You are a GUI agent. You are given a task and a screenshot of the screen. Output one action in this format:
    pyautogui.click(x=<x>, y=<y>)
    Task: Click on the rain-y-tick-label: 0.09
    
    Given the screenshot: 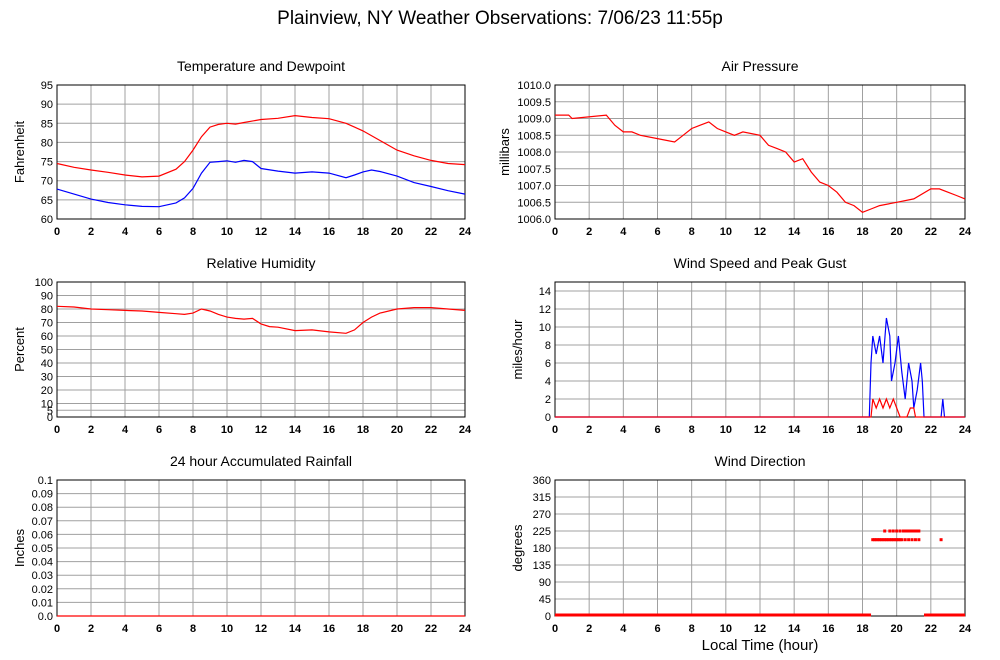 What is the action you would take?
    pyautogui.click(x=42, y=495)
    